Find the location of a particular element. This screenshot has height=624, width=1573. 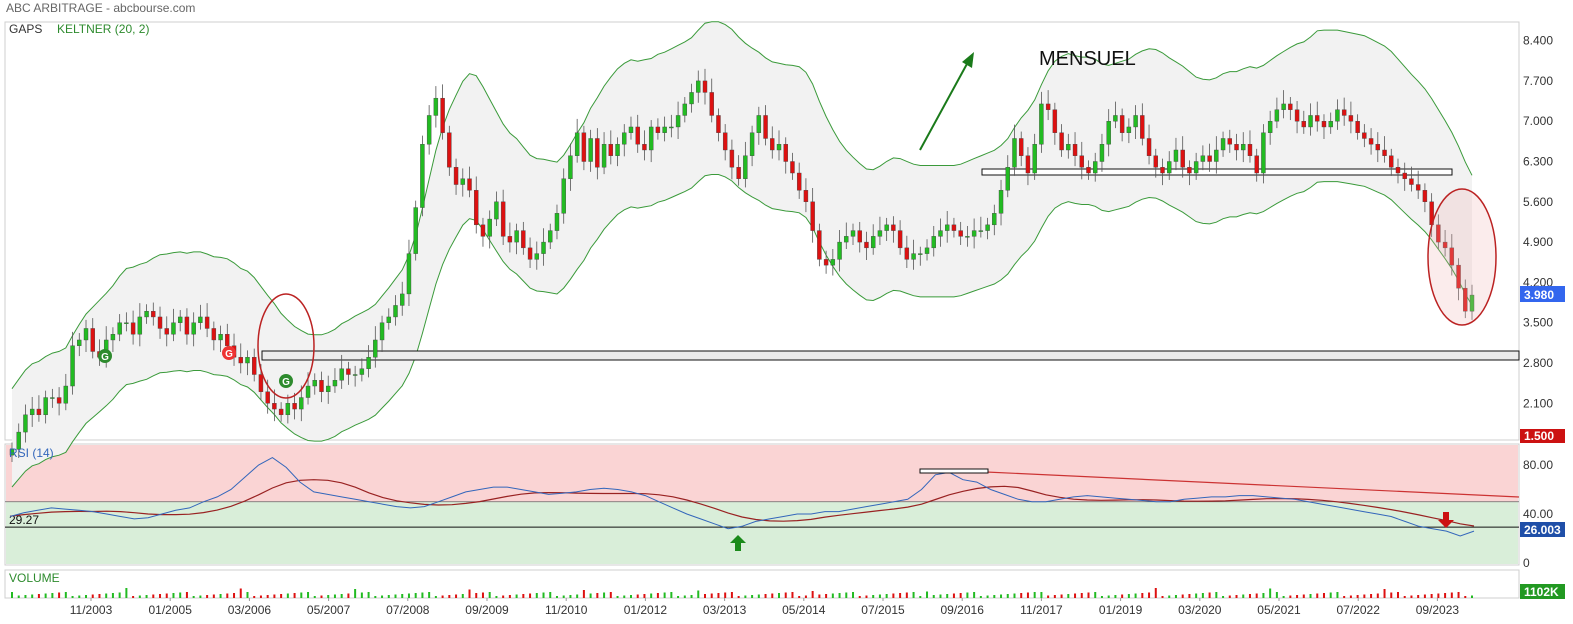

keltner-label: KELTNER (20, 2) is located at coordinates (103, 29).